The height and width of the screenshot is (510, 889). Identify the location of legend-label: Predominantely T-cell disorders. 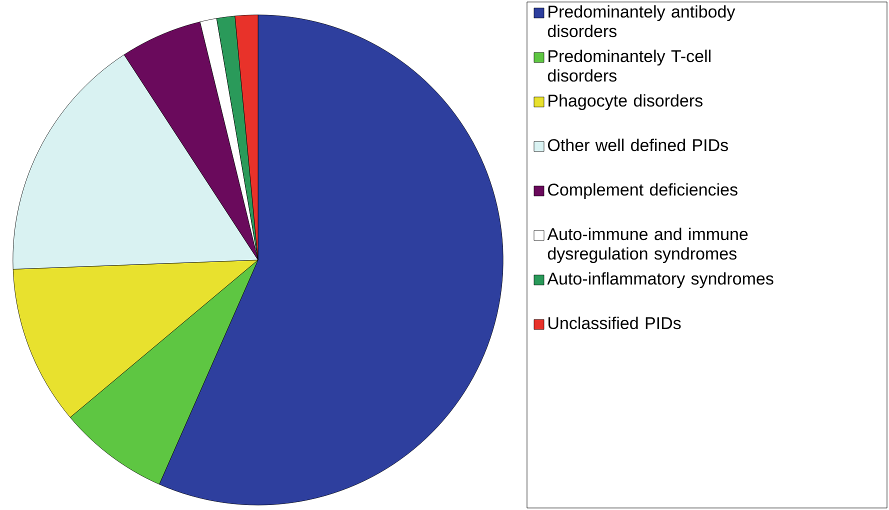
(629, 66).